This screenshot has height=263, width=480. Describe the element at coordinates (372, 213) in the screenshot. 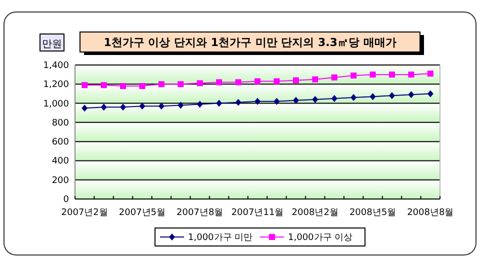

I see `x-tick-label: 2008년5월` at that location.